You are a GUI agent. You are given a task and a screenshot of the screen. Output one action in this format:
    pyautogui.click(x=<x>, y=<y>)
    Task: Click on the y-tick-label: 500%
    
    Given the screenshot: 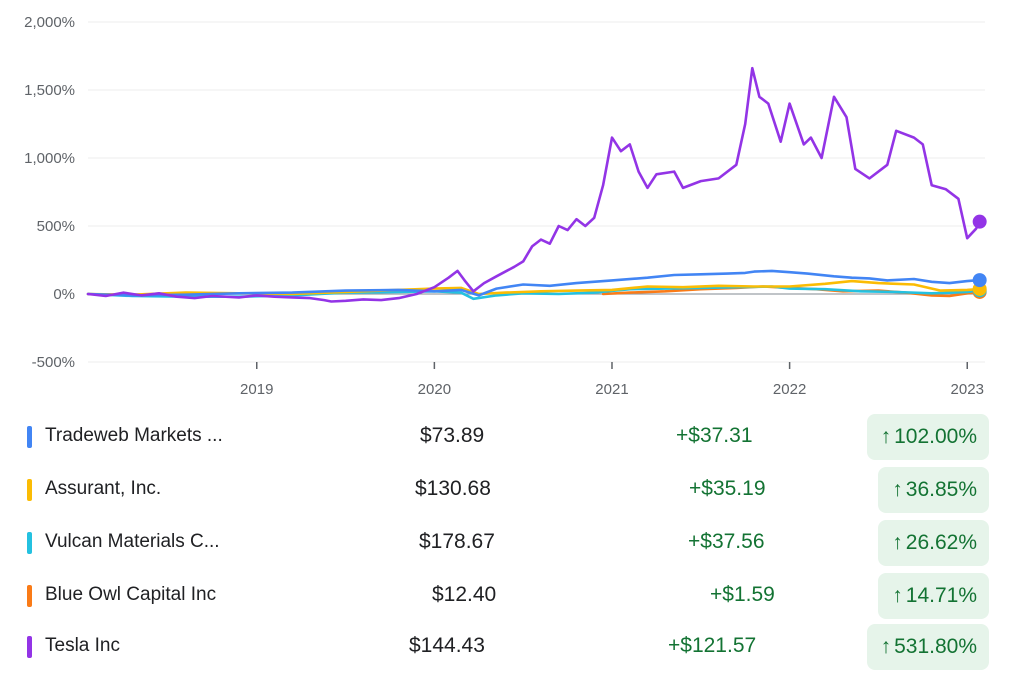 What is the action you would take?
    pyautogui.click(x=56, y=226)
    